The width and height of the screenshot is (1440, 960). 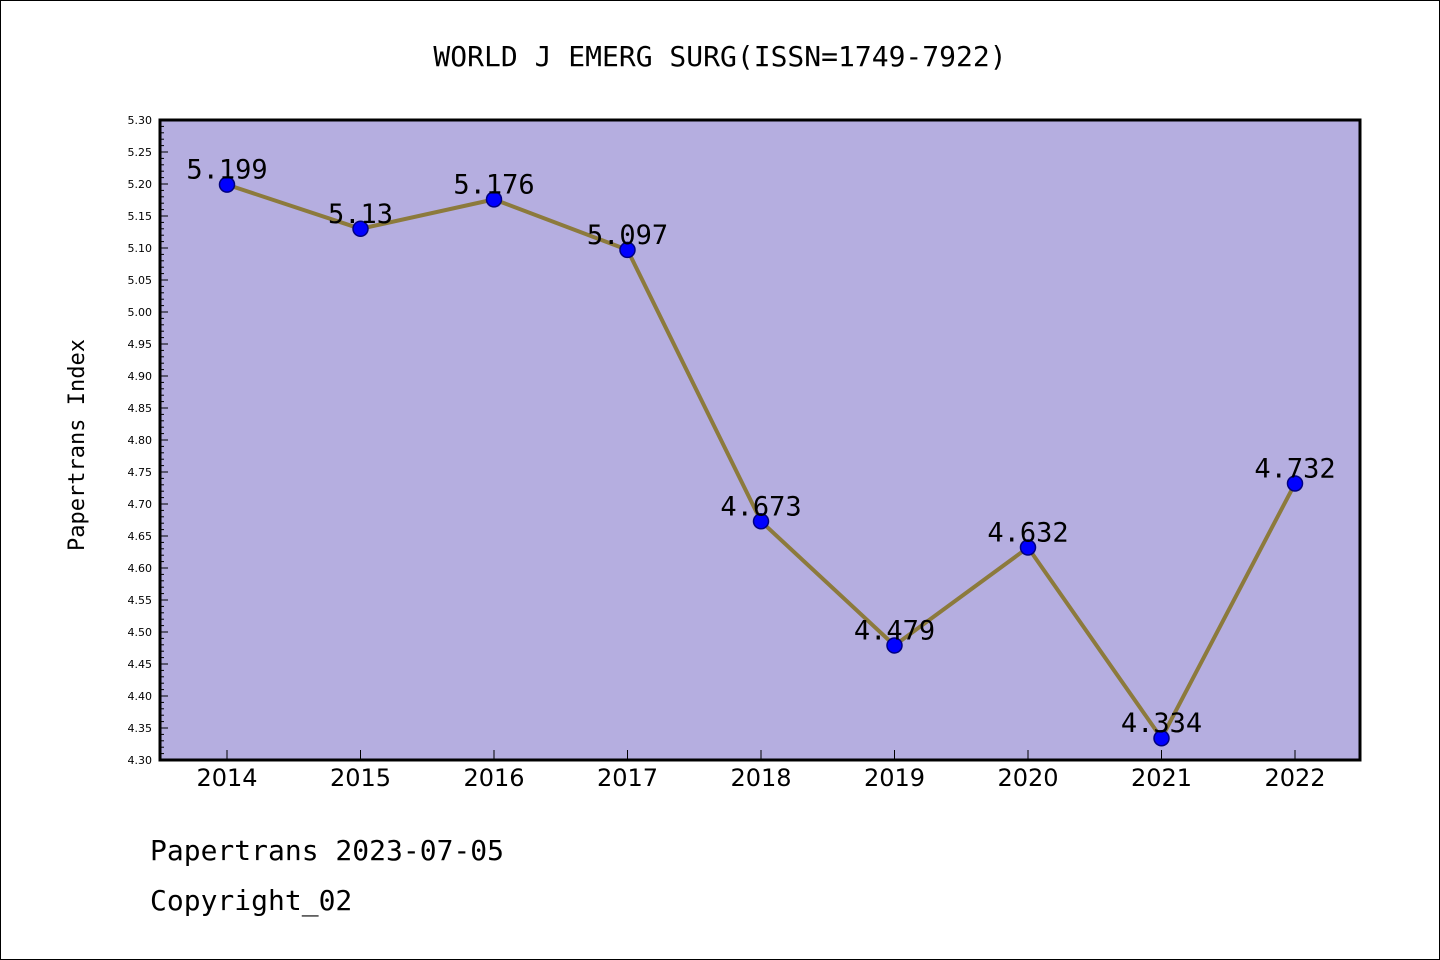 I want to click on x-tick-label: 2022, so click(x=1294, y=778).